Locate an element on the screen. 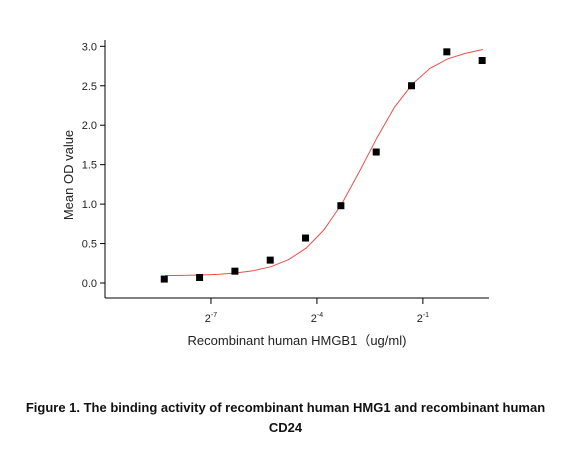  x-tick-label: 2-4 is located at coordinates (317, 318).